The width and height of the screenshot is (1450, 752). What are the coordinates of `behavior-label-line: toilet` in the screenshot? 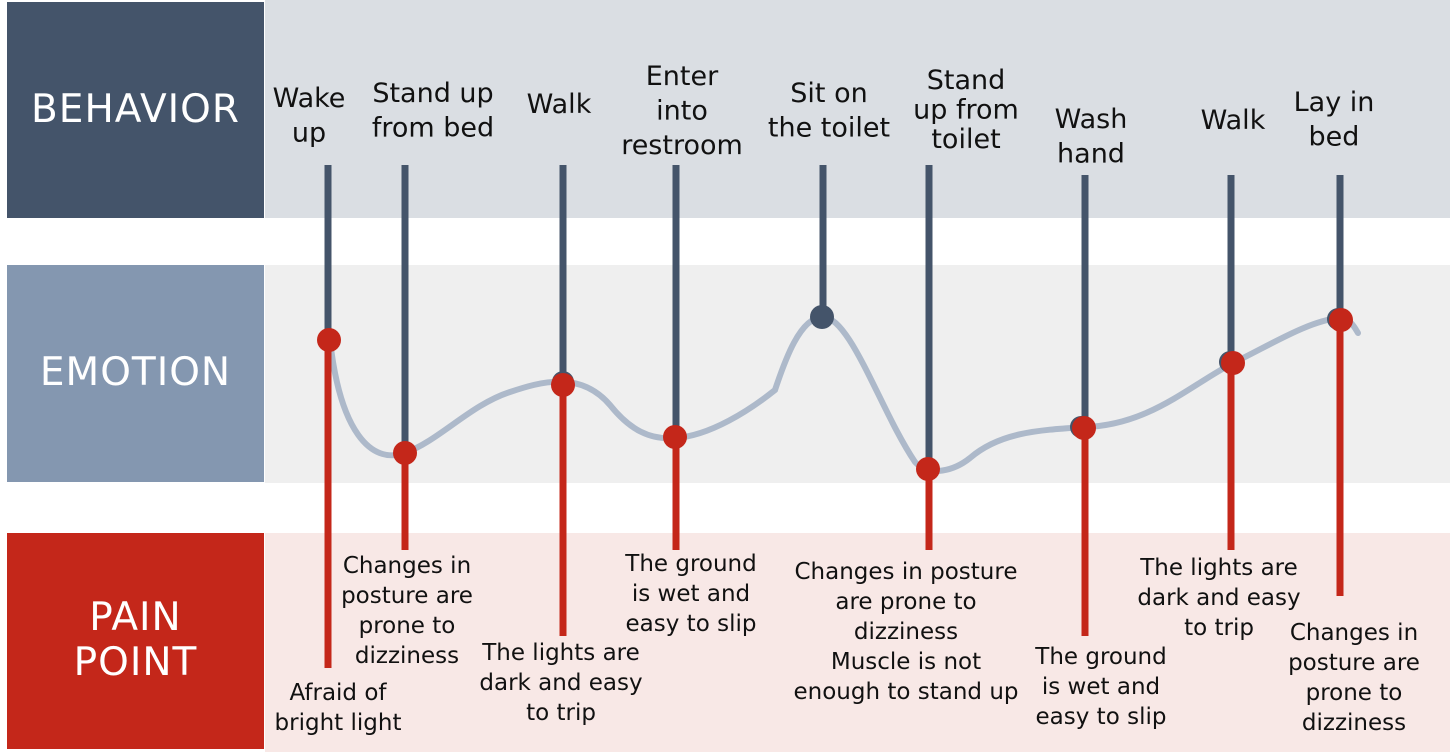 It's located at (965, 139).